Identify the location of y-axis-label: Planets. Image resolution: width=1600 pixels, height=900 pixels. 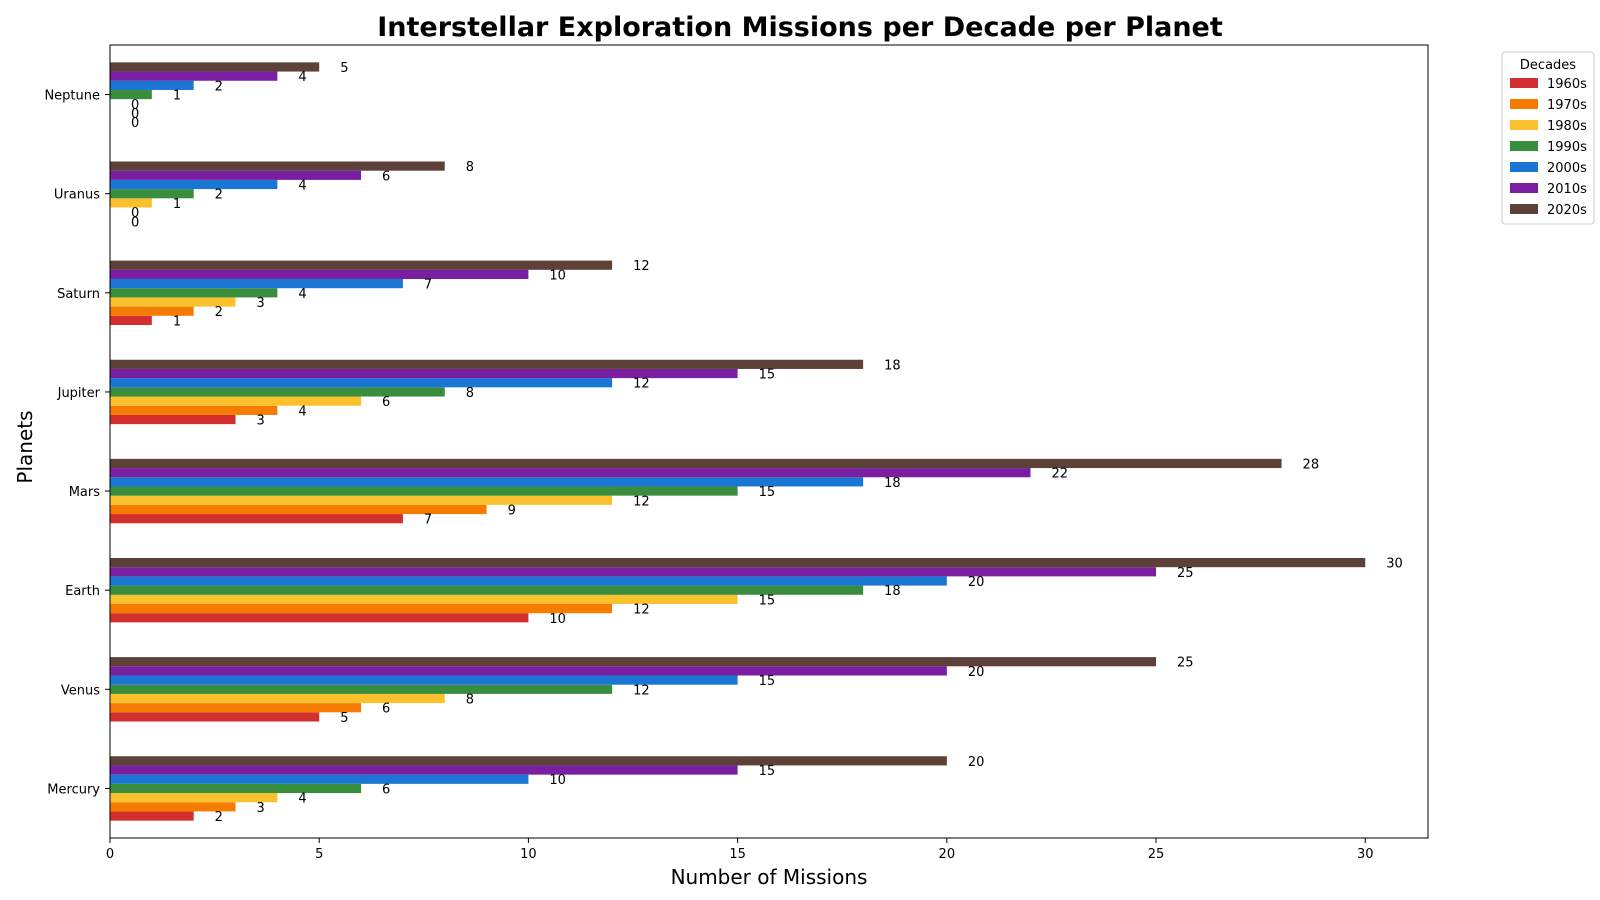
(25, 446).